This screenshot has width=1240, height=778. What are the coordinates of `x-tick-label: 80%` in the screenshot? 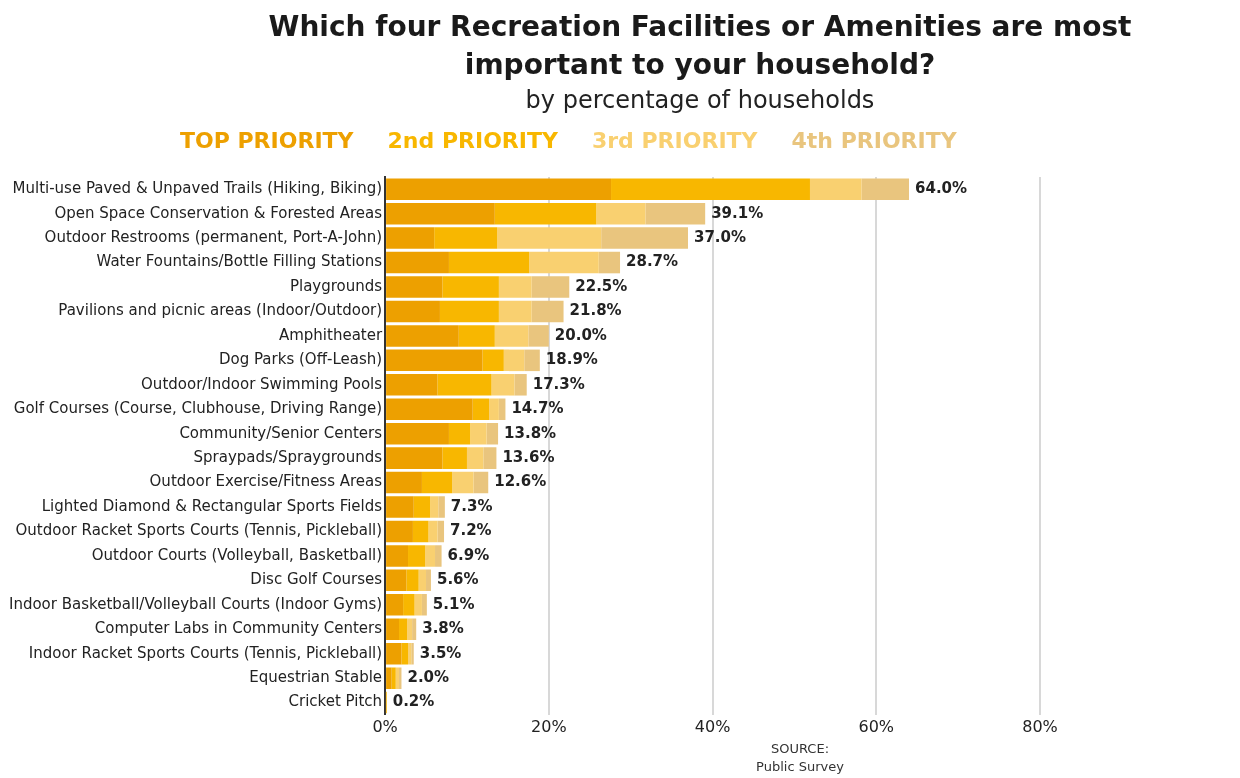 It's located at (1040, 726).